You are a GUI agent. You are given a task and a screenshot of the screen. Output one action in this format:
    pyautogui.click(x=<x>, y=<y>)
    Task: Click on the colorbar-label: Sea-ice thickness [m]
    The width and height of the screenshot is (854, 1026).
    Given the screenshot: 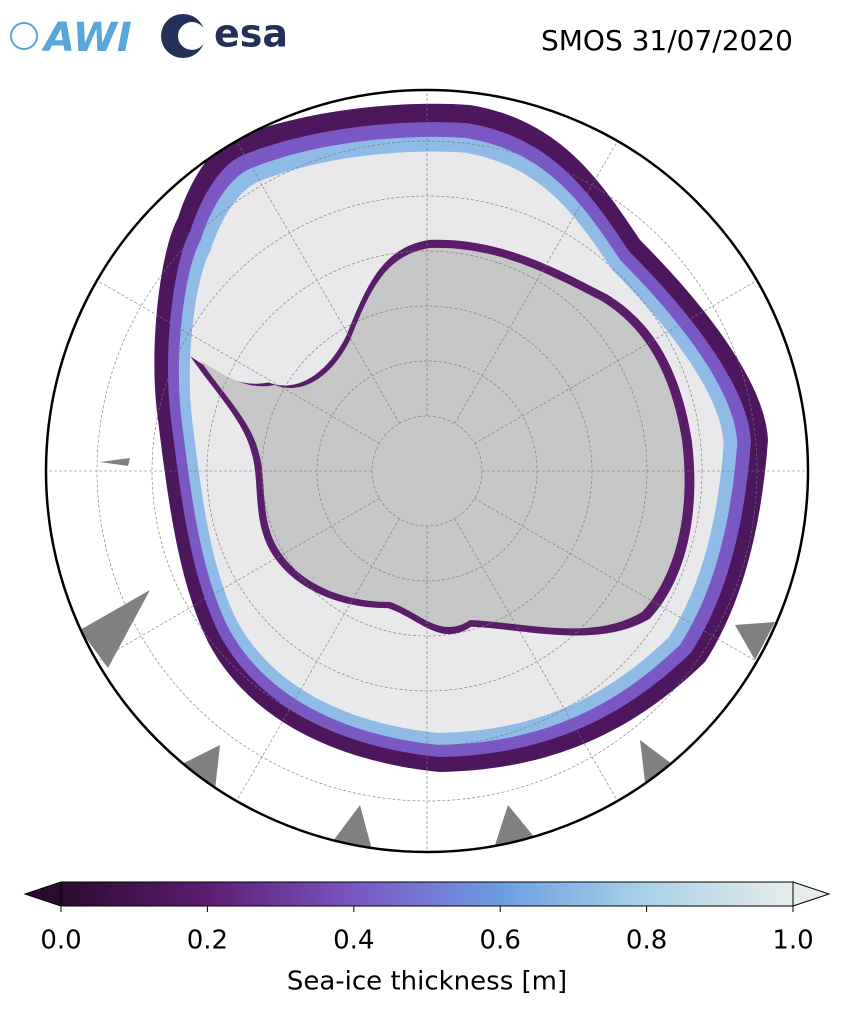 What is the action you would take?
    pyautogui.click(x=427, y=982)
    